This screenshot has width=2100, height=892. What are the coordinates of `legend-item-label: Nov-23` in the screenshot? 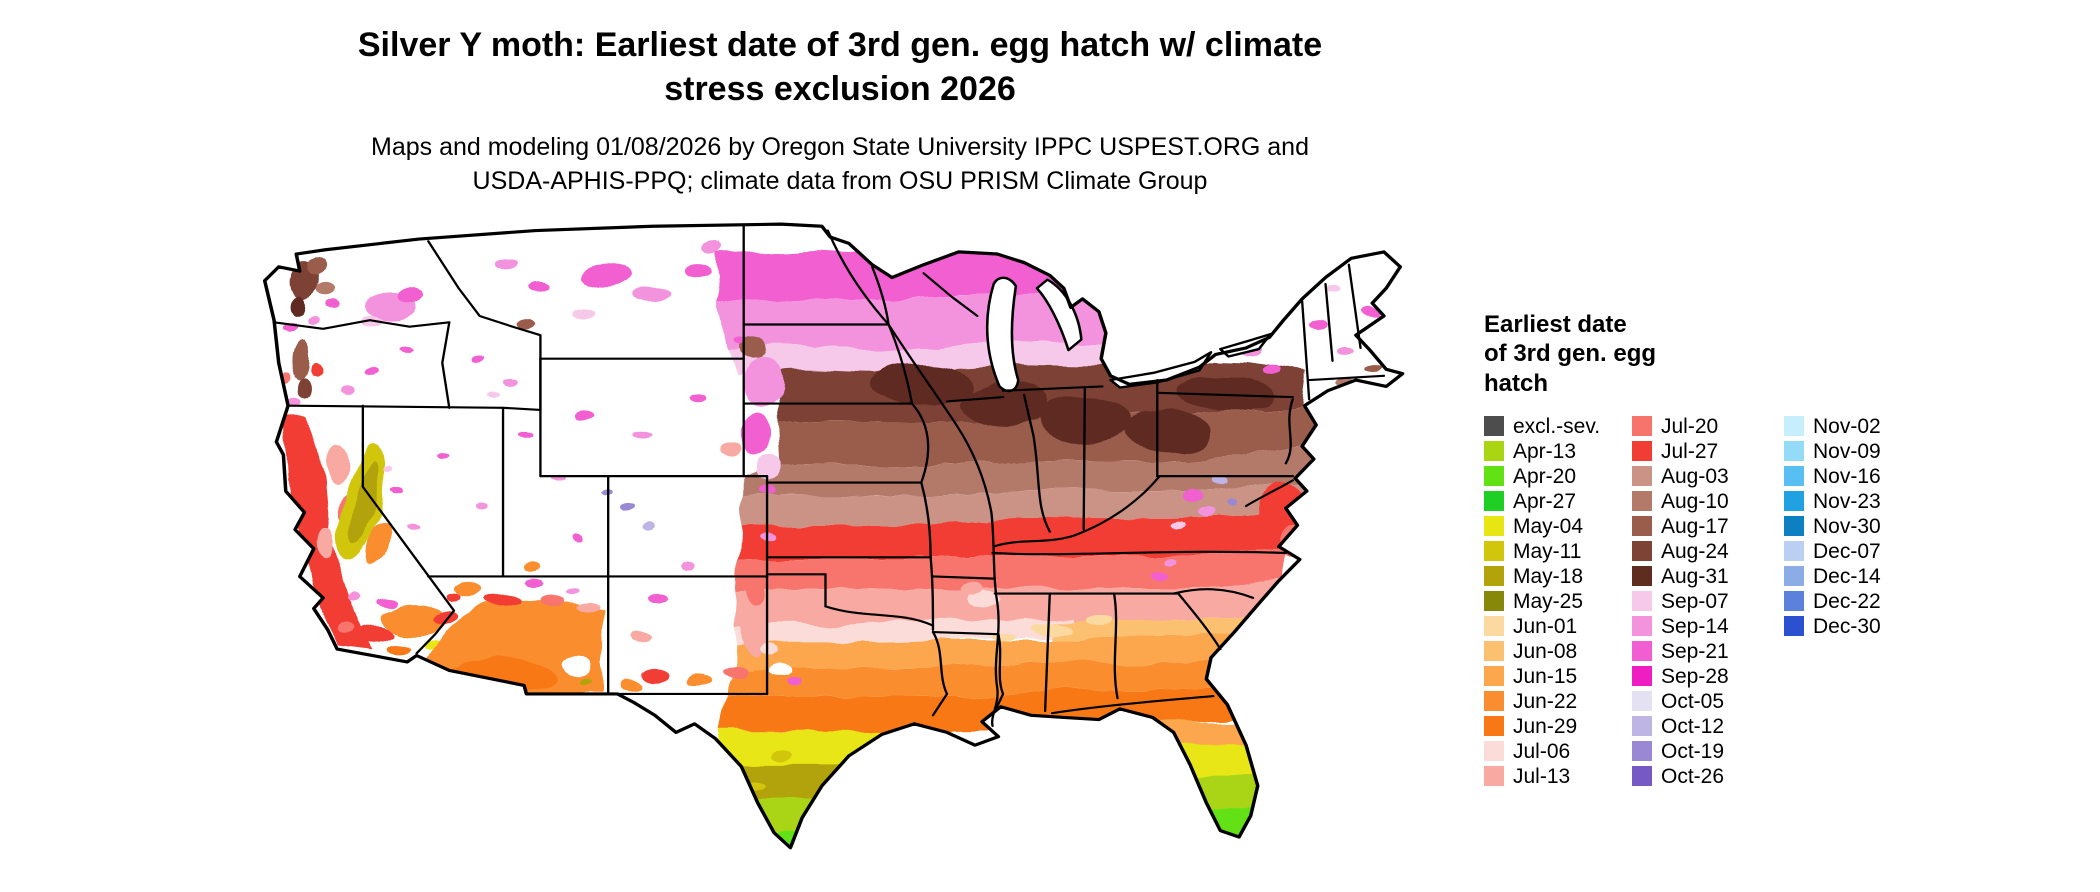 It's located at (1847, 501).